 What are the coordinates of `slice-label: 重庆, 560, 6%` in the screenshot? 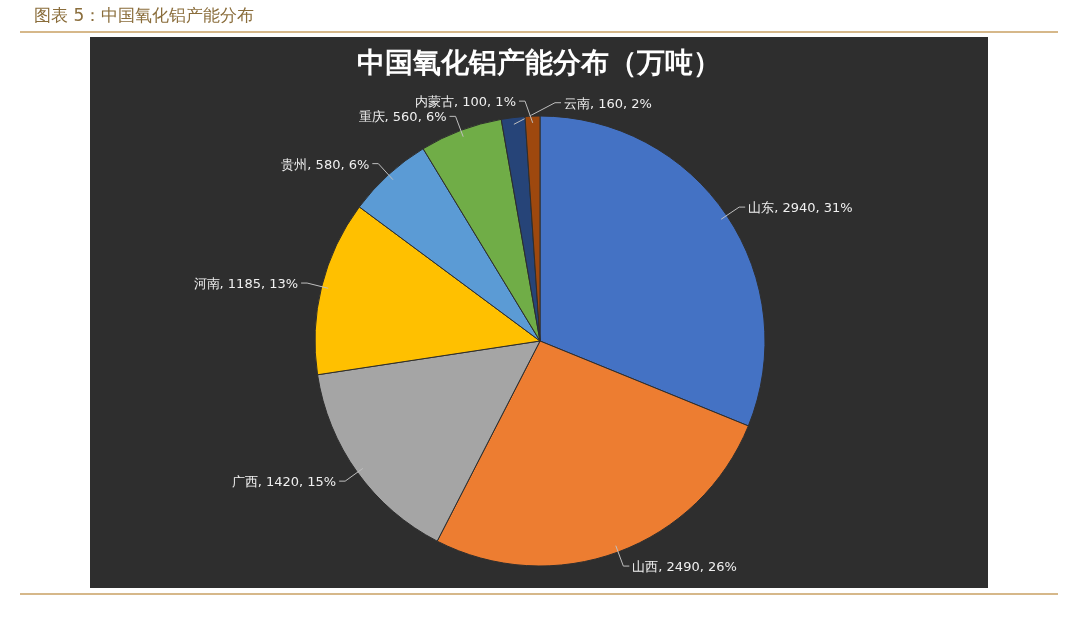 It's located at (402, 117).